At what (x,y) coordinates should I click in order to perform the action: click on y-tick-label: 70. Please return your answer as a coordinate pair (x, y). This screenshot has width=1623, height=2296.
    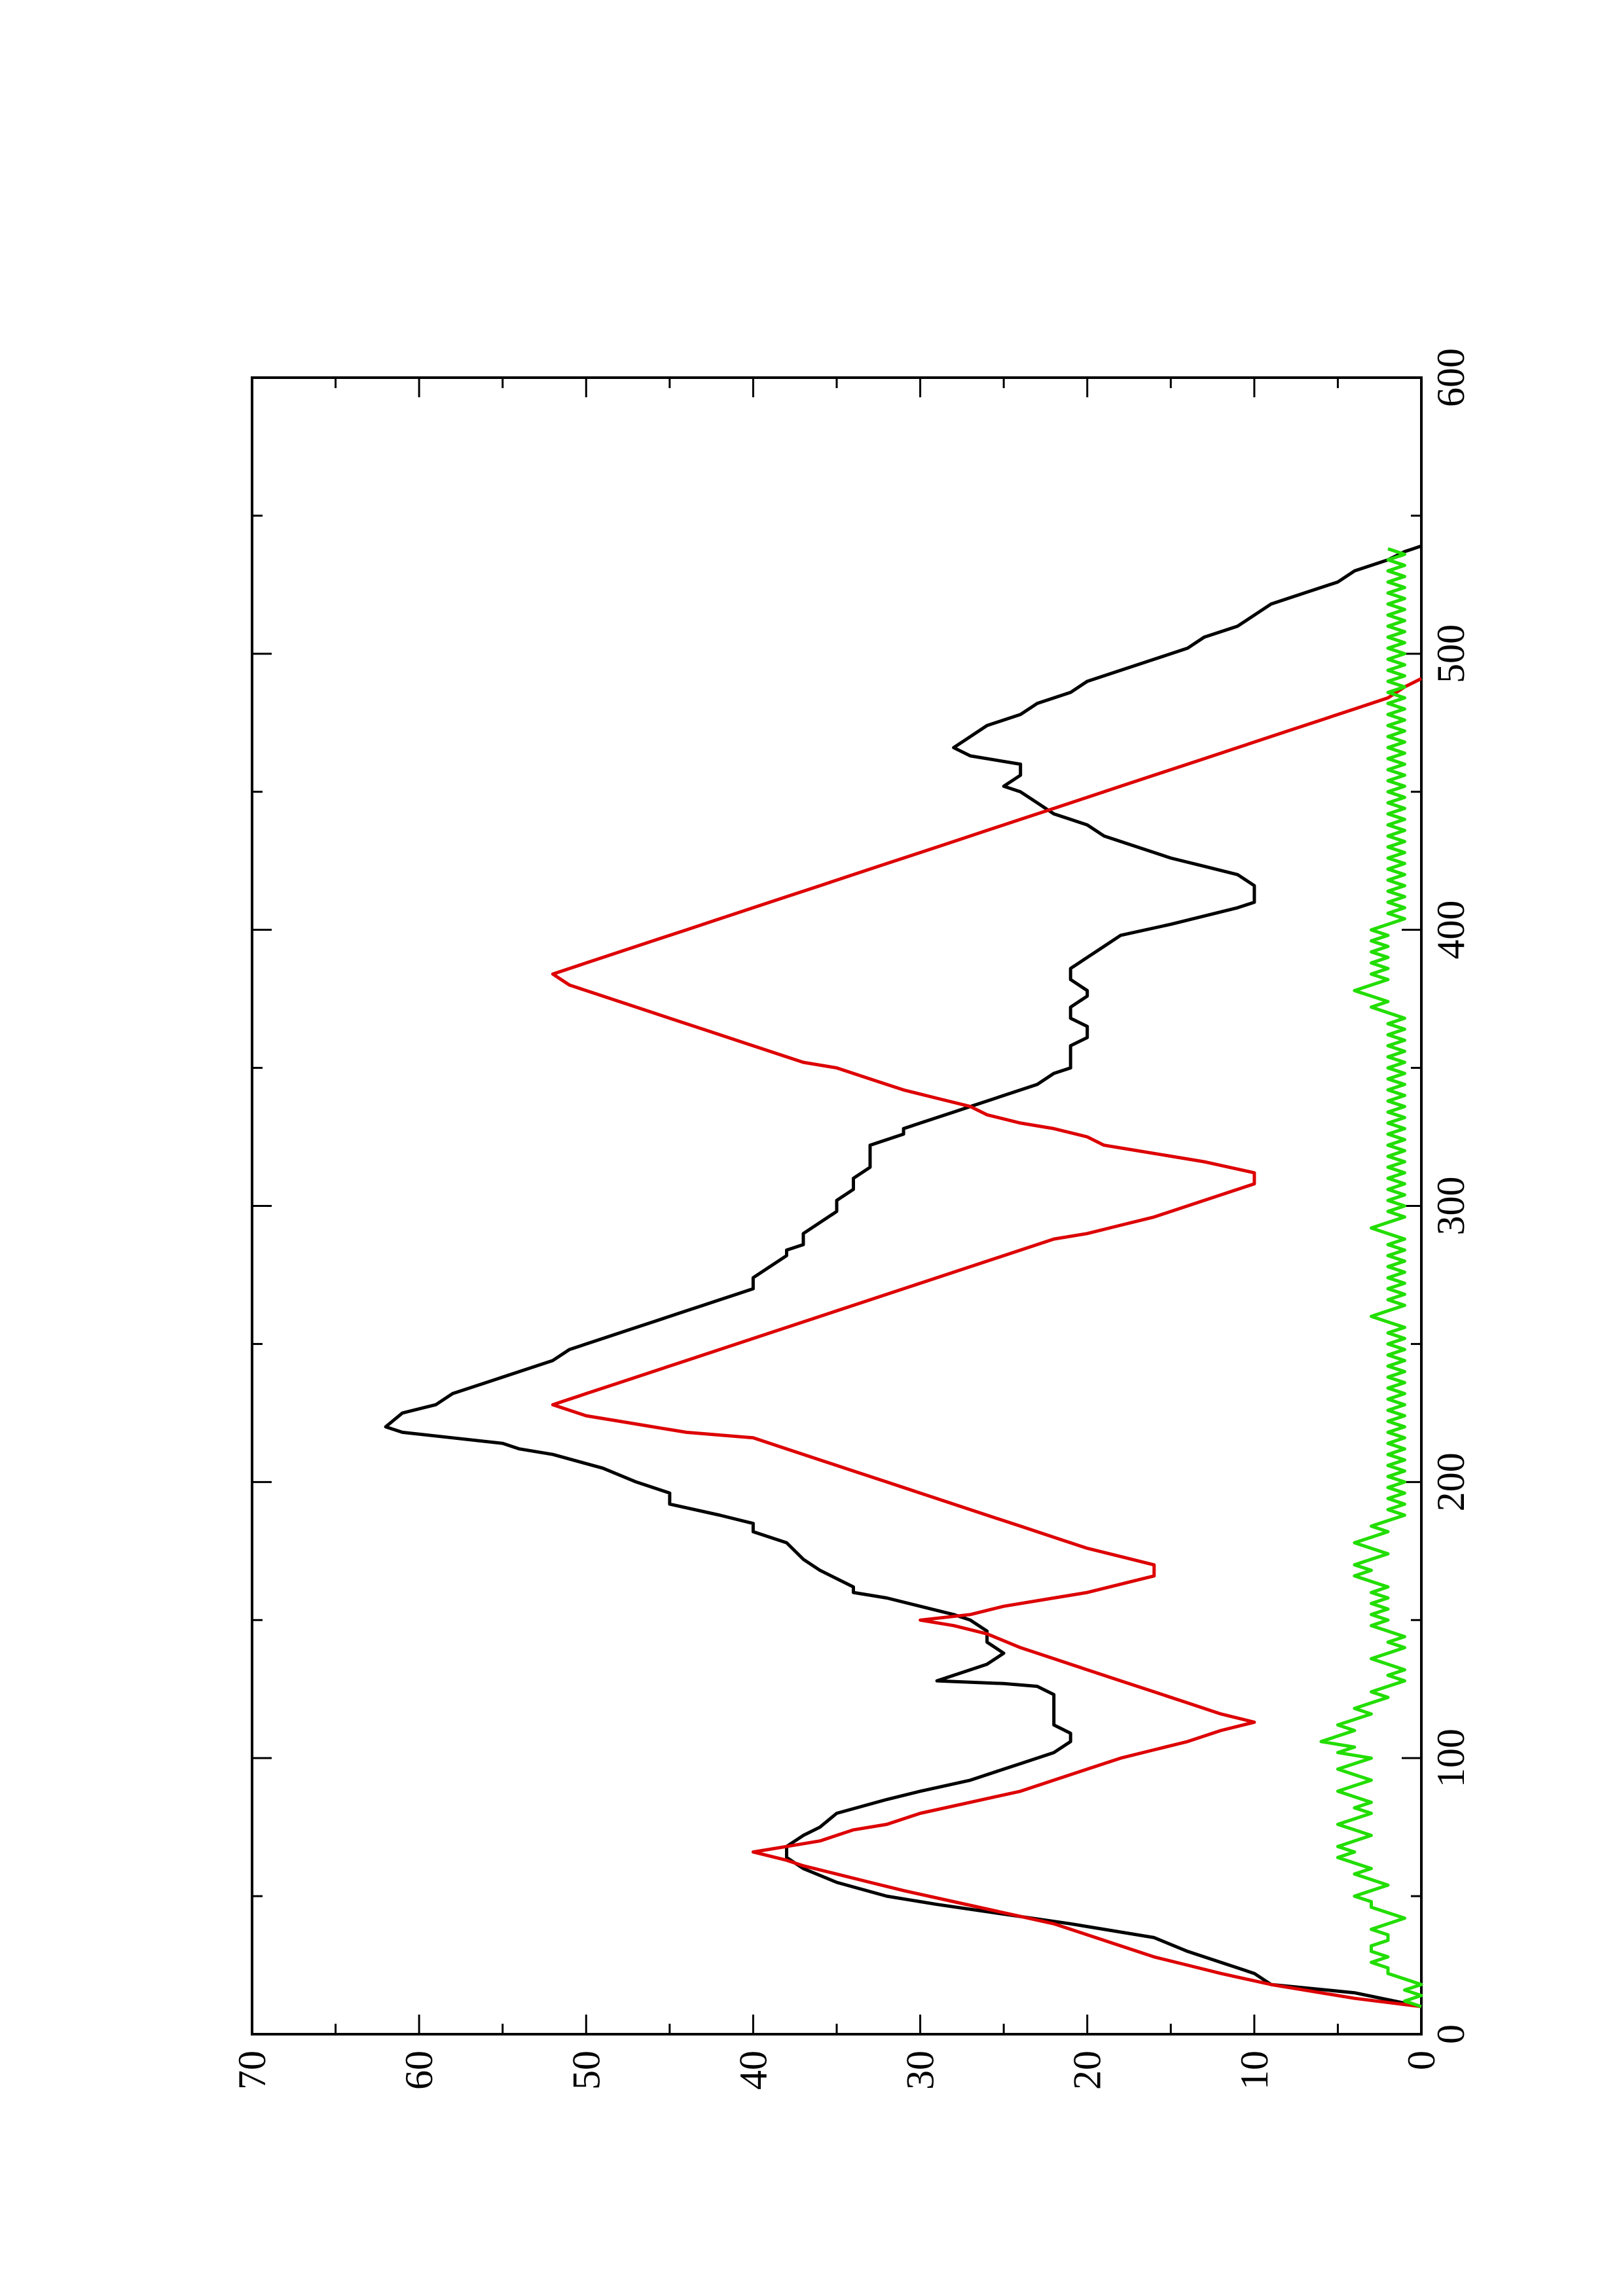
    Looking at the image, I should click on (252, 2070).